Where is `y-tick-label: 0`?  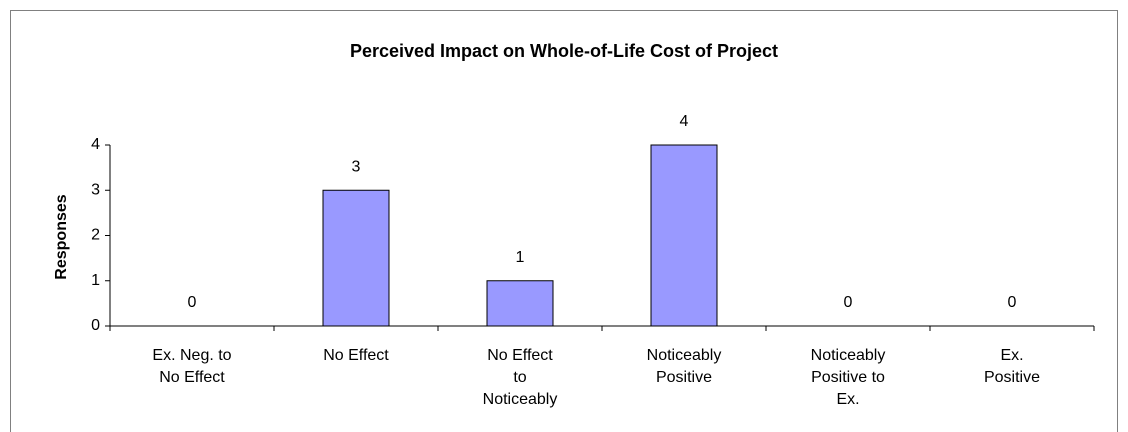 y-tick-label: 0 is located at coordinates (95, 325).